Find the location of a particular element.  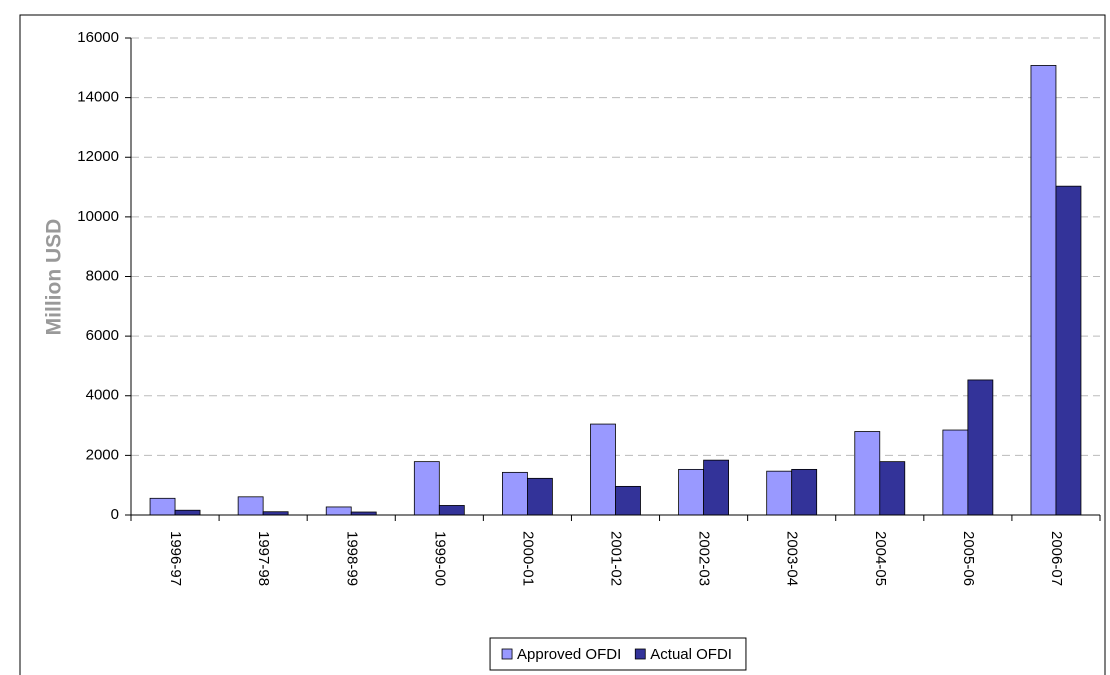

legend-box is located at coordinates (618, 654).